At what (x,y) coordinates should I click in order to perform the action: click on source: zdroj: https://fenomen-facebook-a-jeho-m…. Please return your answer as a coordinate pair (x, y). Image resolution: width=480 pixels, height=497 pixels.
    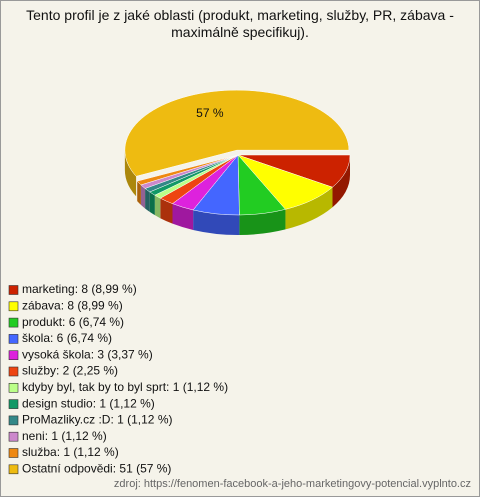
    Looking at the image, I should click on (292, 484).